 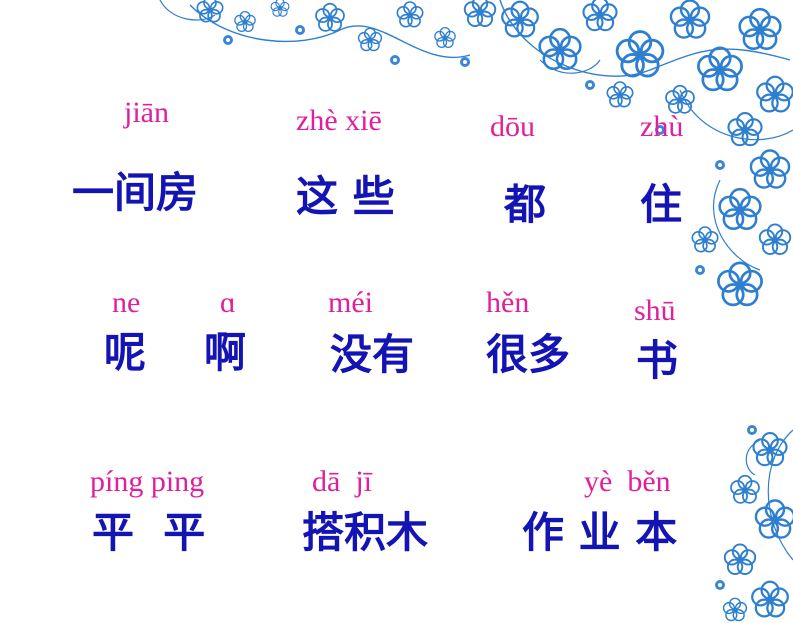 What do you see at coordinates (126, 302) in the screenshot?
I see `pinyin-ne: ne` at bounding box center [126, 302].